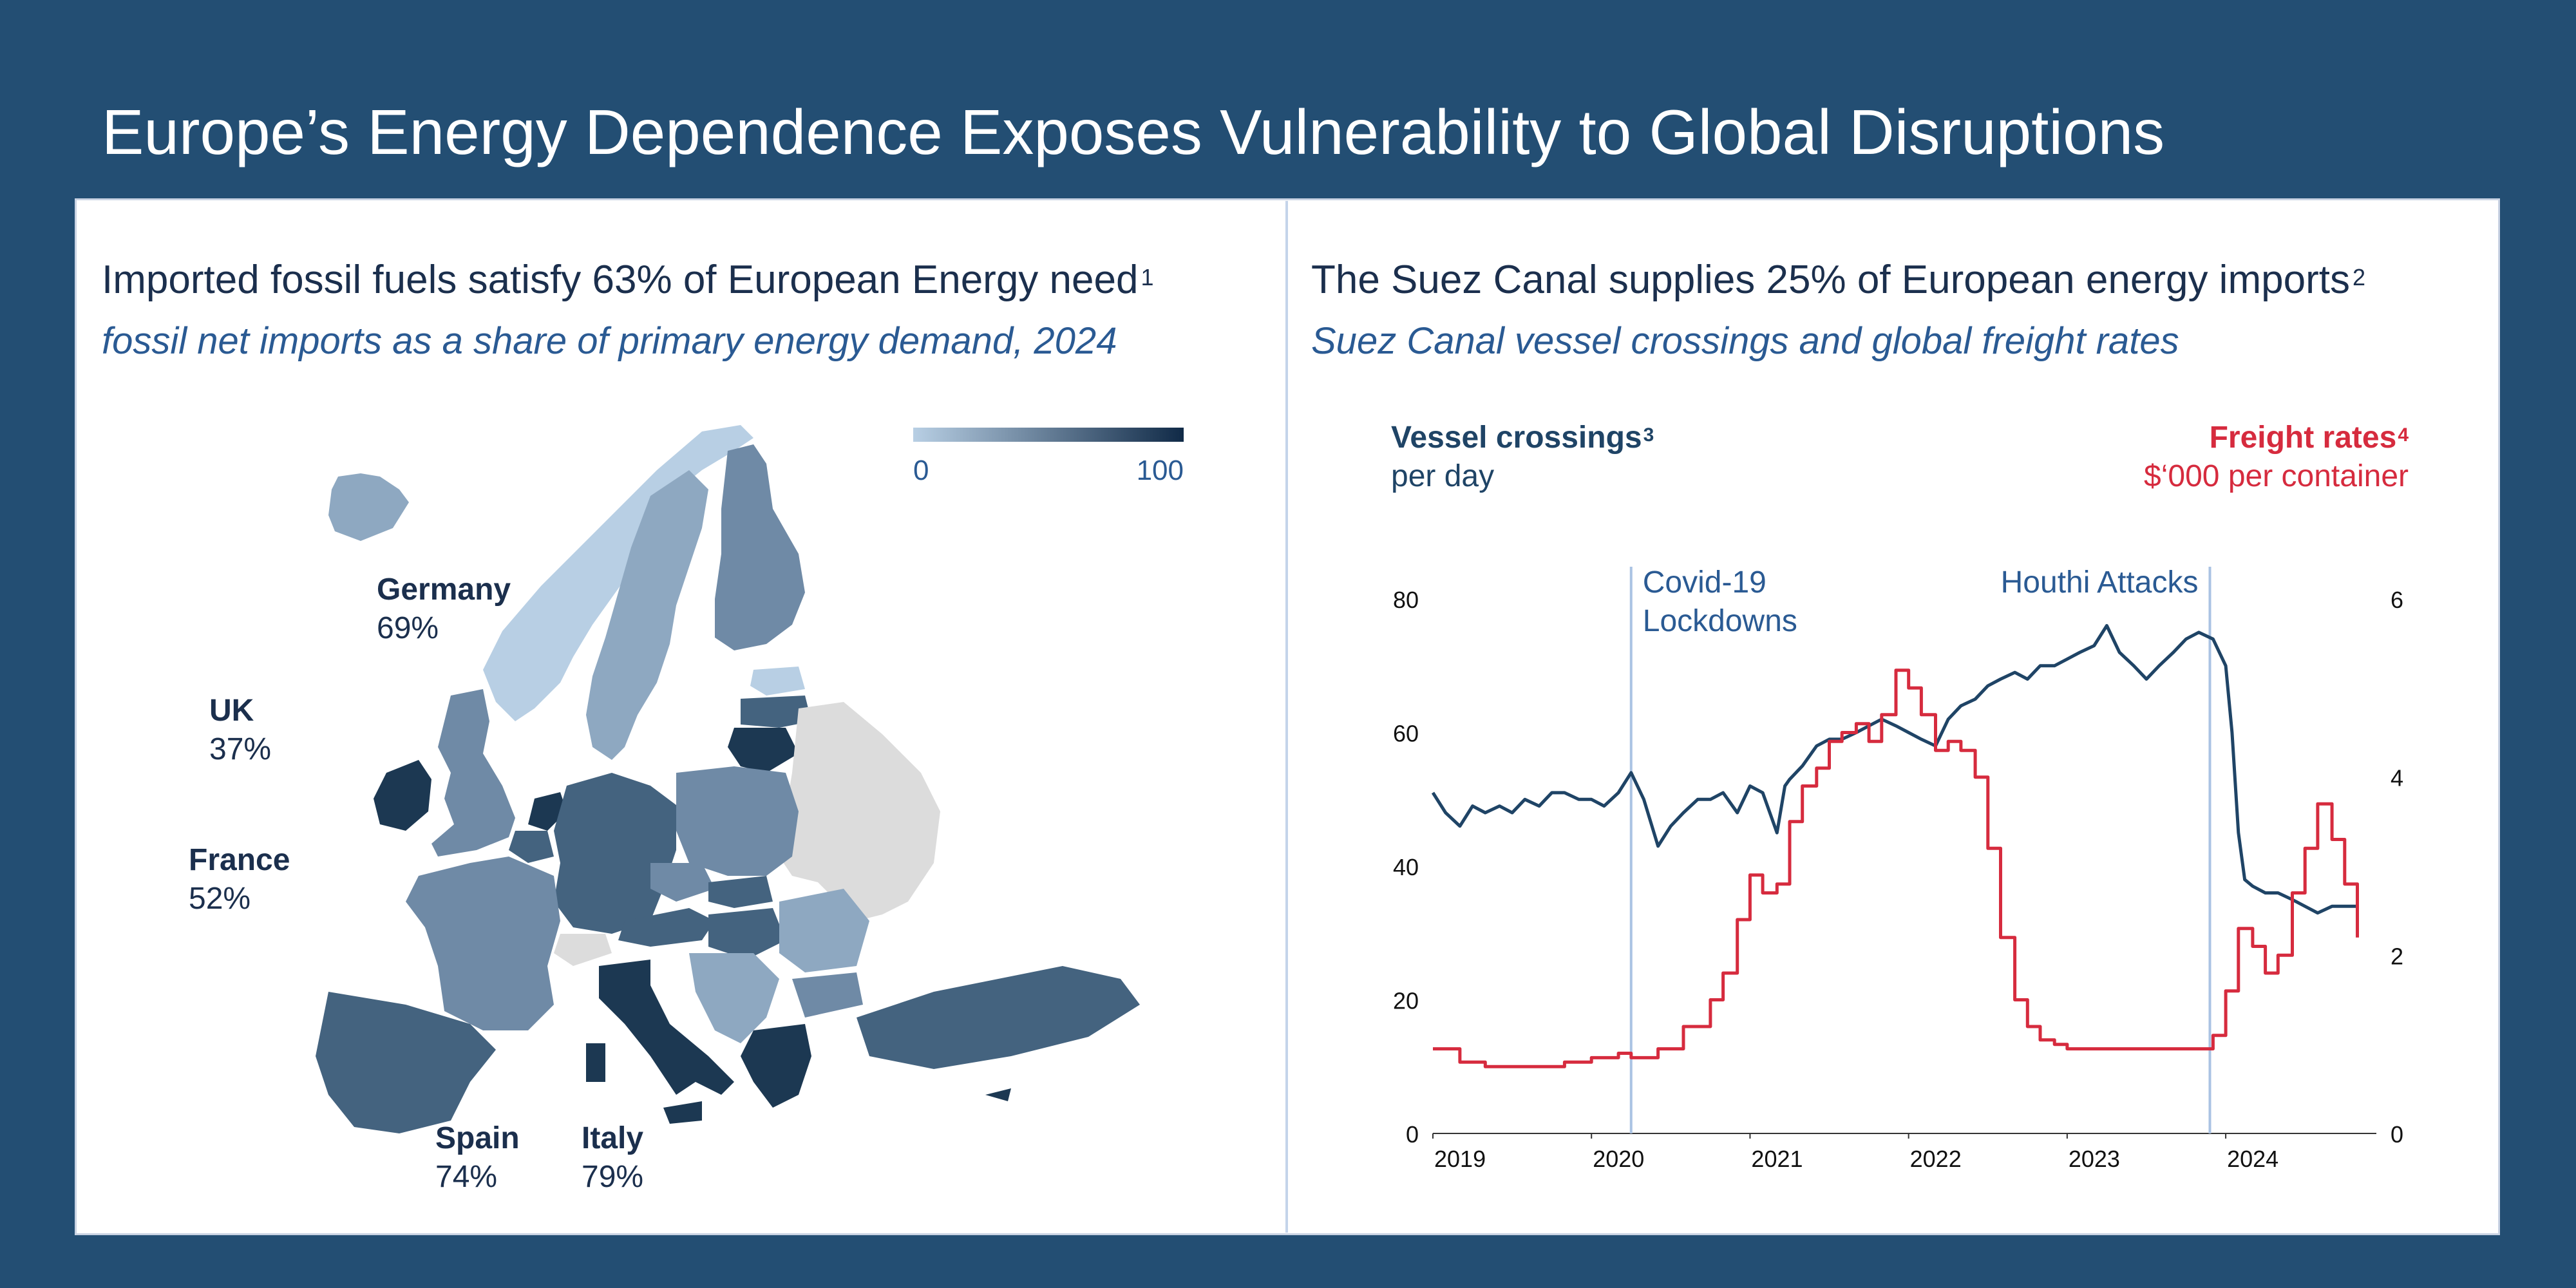 The height and width of the screenshot is (1288, 2576). Describe the element at coordinates (1618, 1159) in the screenshot. I see `x-tick-label: 2020` at that location.